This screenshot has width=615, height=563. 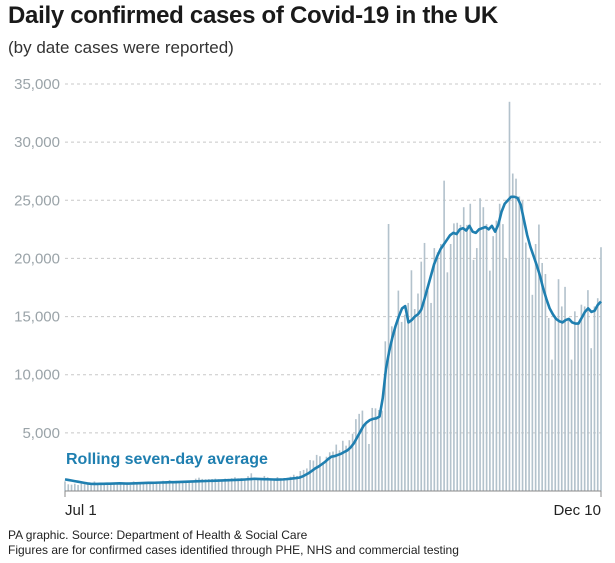 What do you see at coordinates (121, 47) in the screenshot?
I see `chart-subtitle: (by date cases were reported)` at bounding box center [121, 47].